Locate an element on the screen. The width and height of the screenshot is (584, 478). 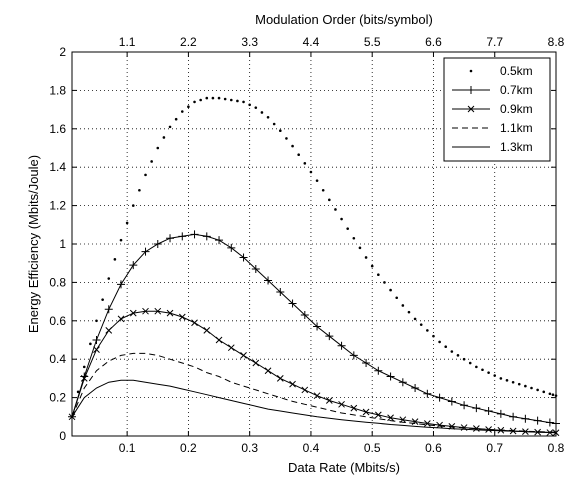
x2-tick-label: 2.2 is located at coordinates (188, 42).